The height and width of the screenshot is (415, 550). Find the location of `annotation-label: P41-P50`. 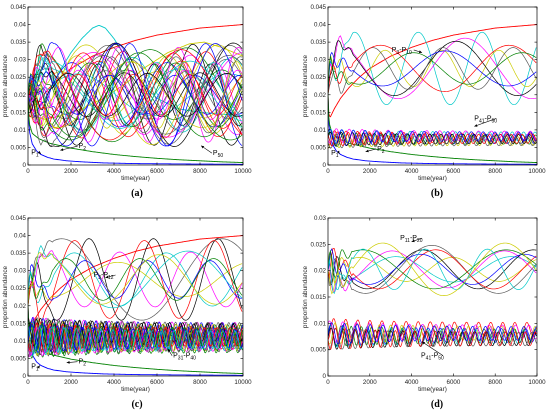

annotation-label: P41-P50 is located at coordinates (485, 119).